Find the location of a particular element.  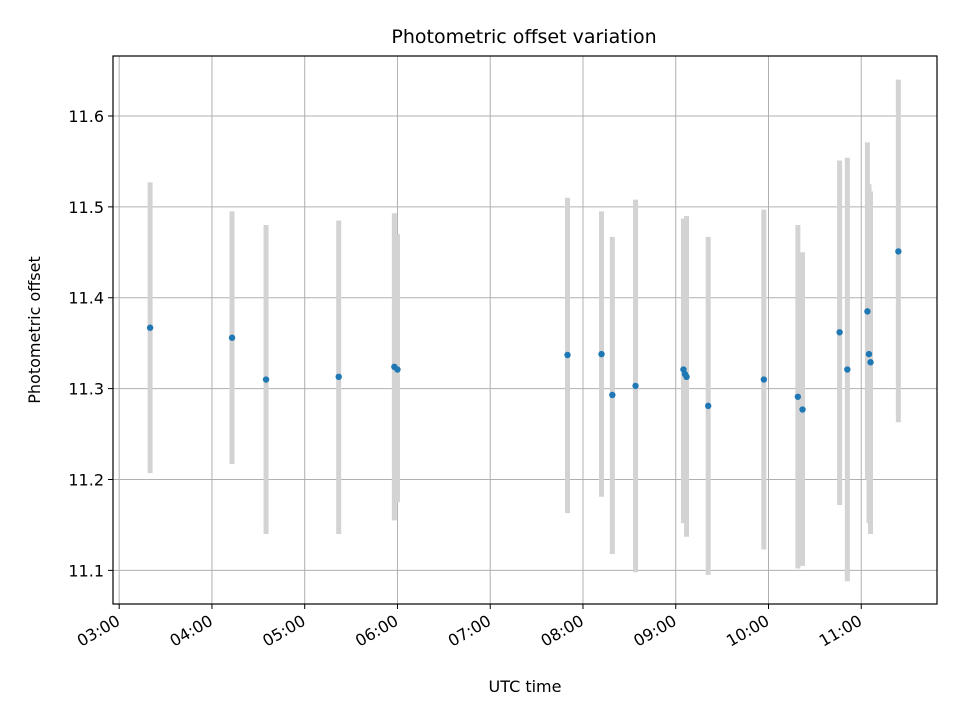

x-tick-label: 03:00 is located at coordinates (98, 631).